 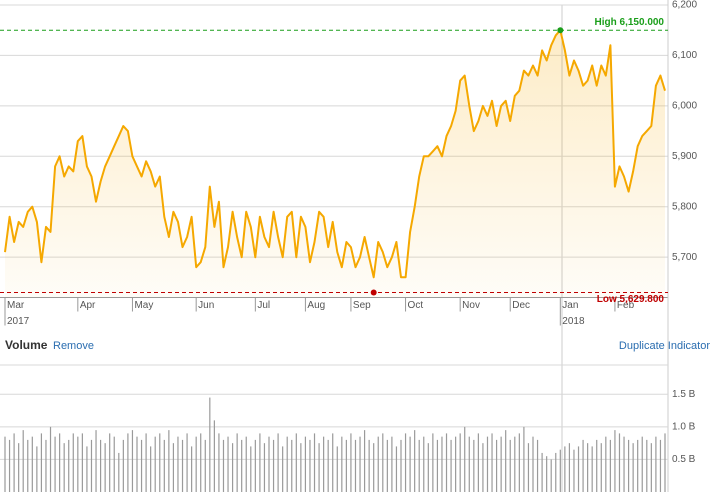 I want to click on y-tick-label: 6,100, so click(x=684, y=55).